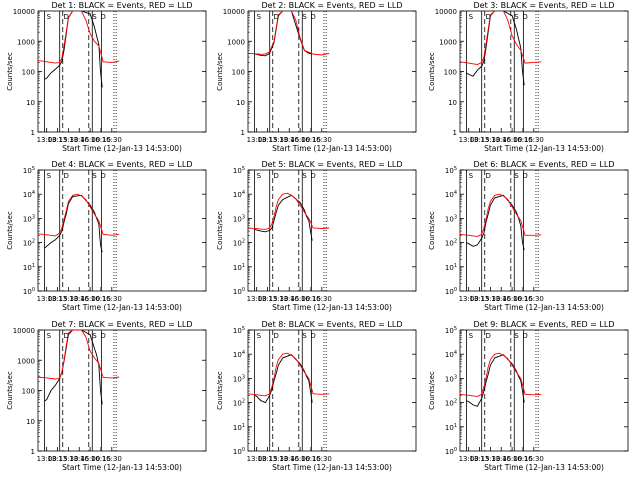  Describe the element at coordinates (236, 42) in the screenshot. I see `y-tick-label: 1000` at that location.